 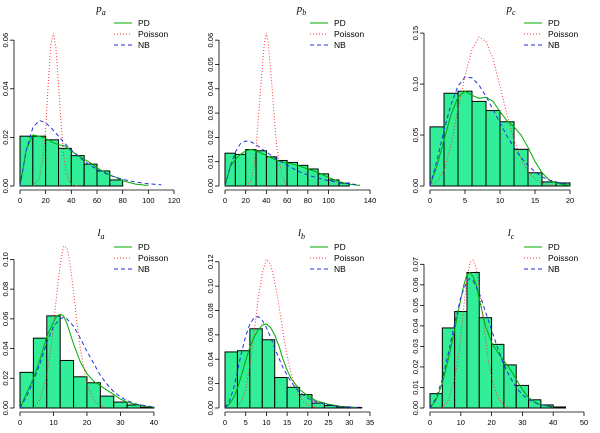 What do you see at coordinates (415, 33) in the screenshot?
I see `y-tick-label: 0.15` at bounding box center [415, 33].